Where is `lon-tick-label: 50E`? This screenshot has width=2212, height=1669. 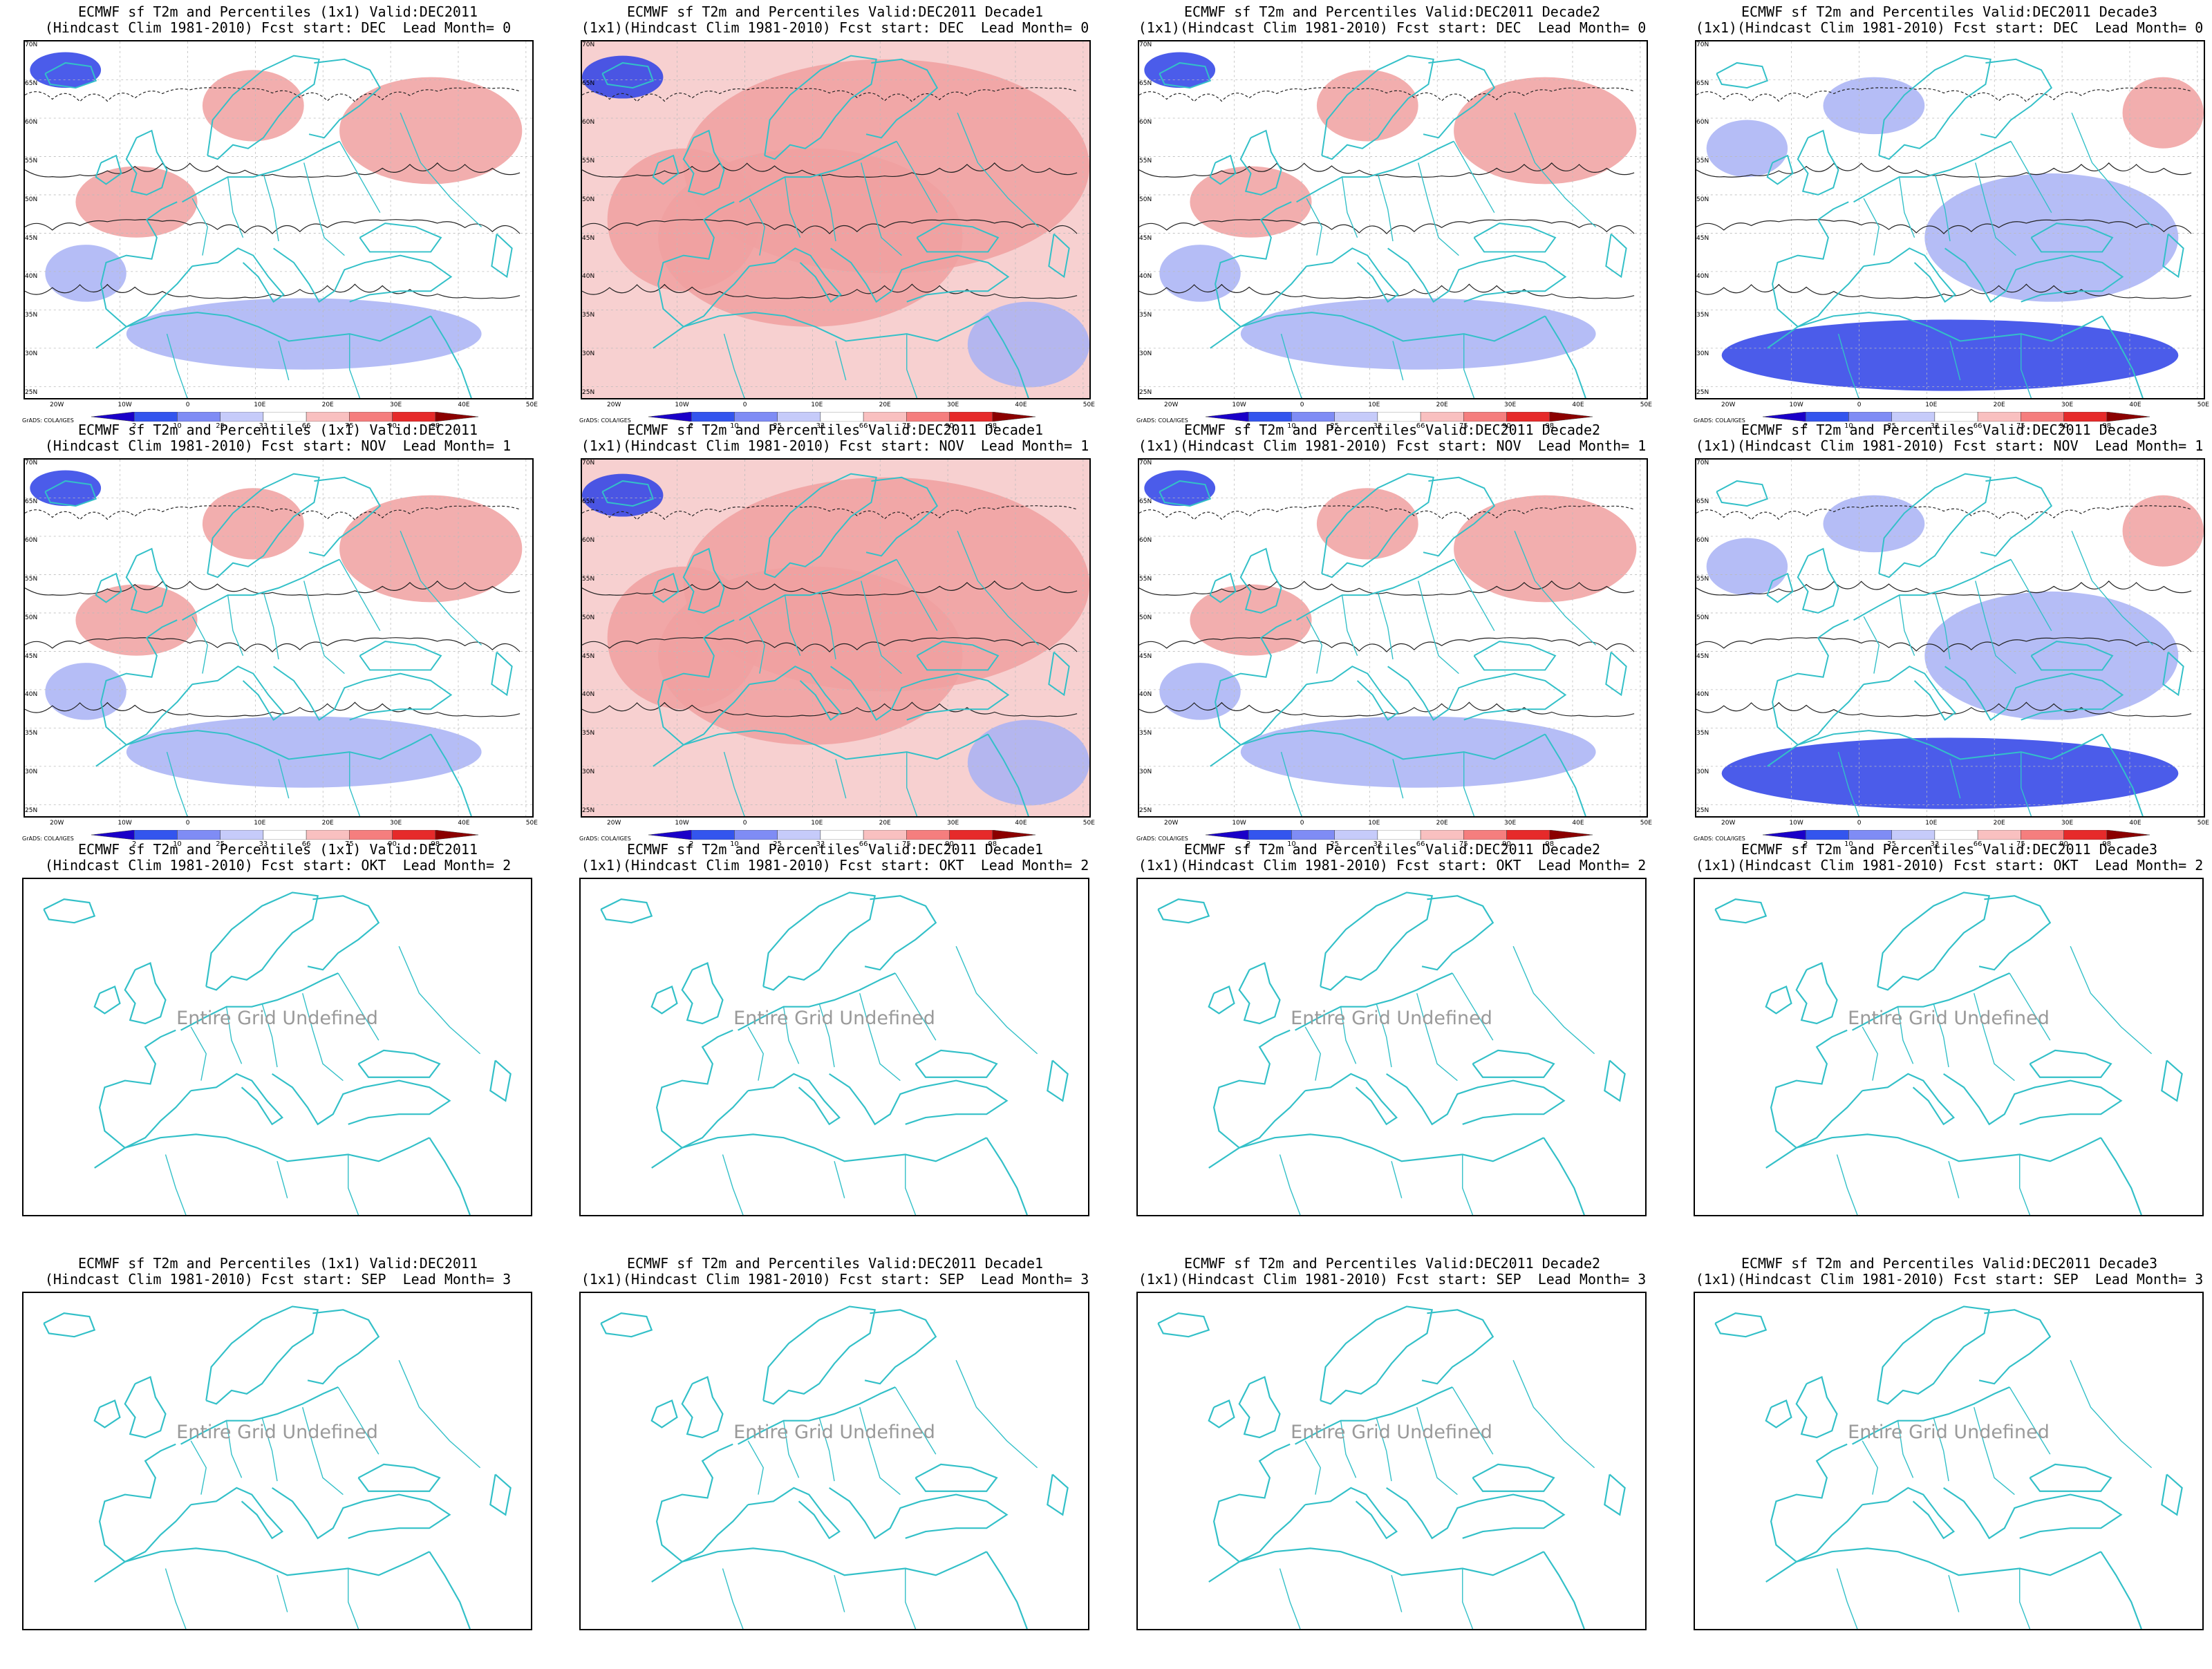 lon-tick-label: 50E is located at coordinates (1646, 823).